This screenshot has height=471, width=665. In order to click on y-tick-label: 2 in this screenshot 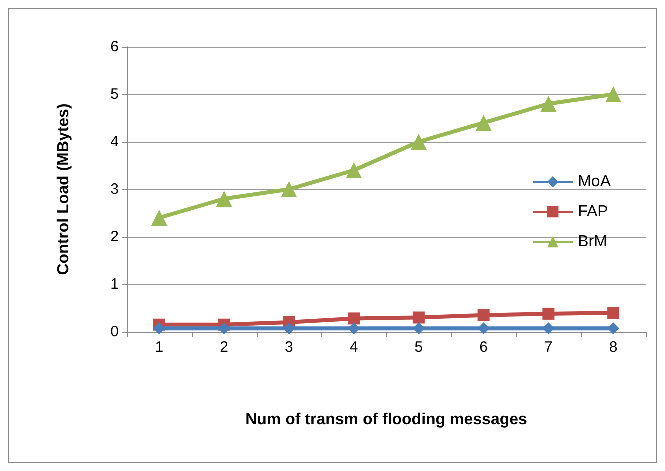, I will do `click(114, 237)`.